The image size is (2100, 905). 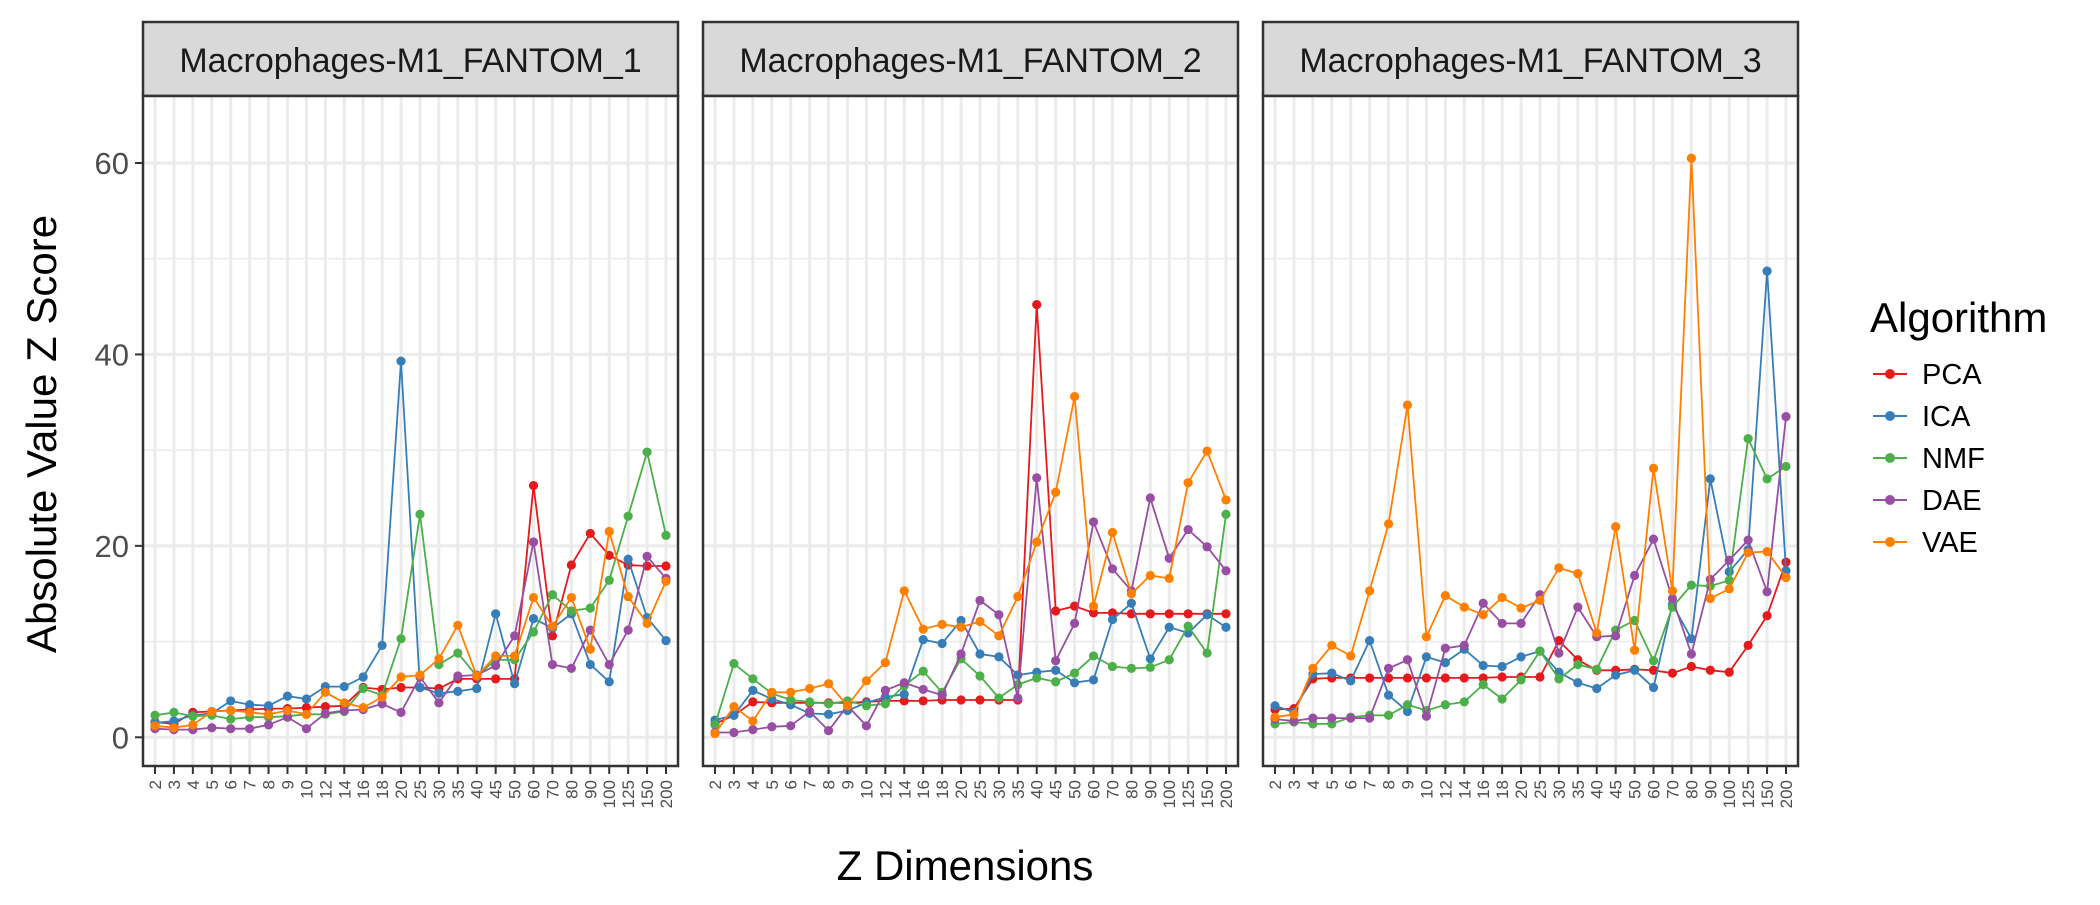 What do you see at coordinates (1407, 784) in the screenshot?
I see `x-tick-label: 9` at bounding box center [1407, 784].